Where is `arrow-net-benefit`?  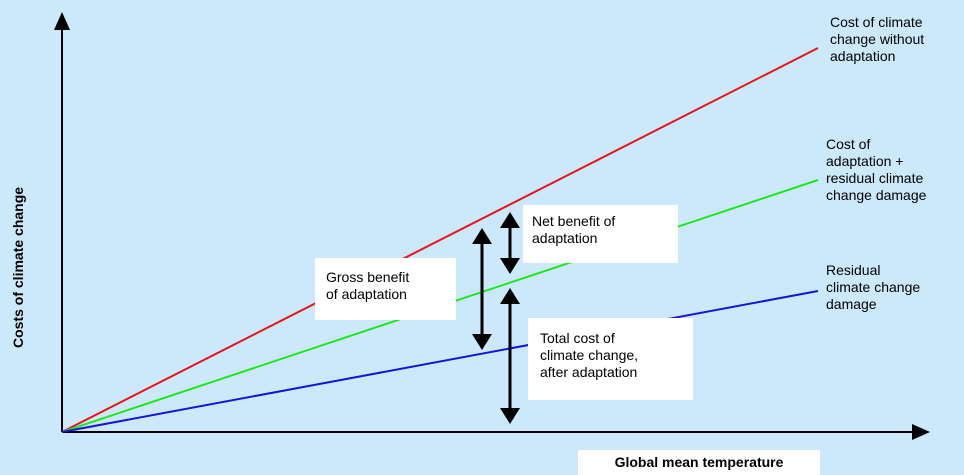
arrow-net-benefit is located at coordinates (510, 243).